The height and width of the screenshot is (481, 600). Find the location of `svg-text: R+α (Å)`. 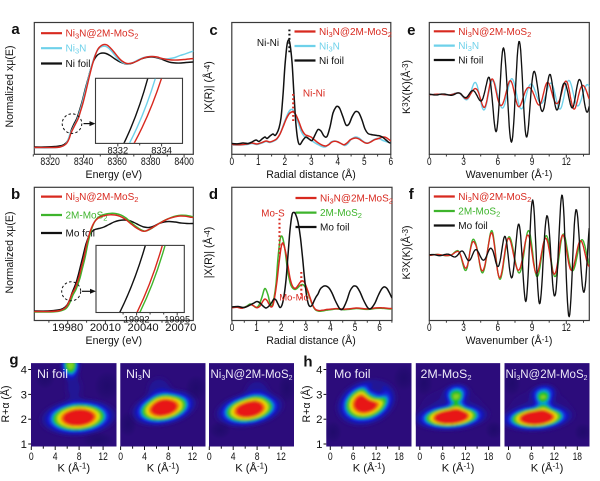

svg-text: R+α (Å) is located at coordinates (6, 403).